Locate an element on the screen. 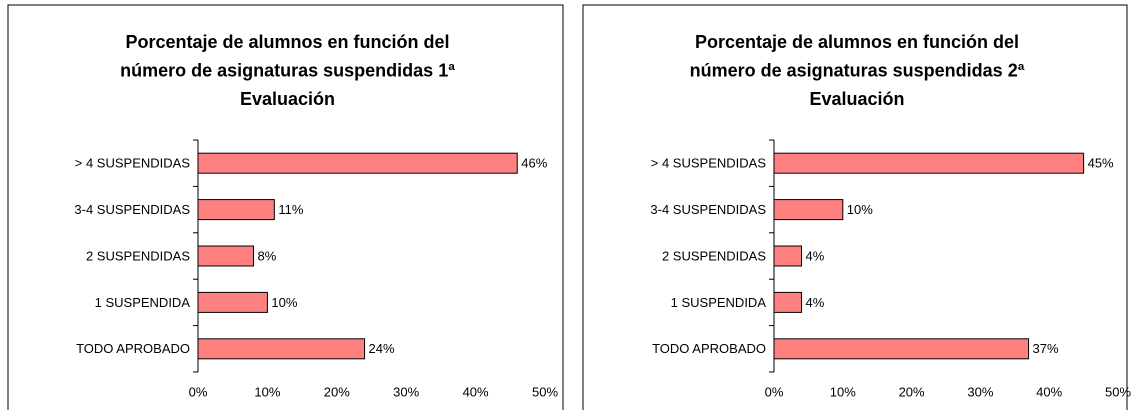 The width and height of the screenshot is (1134, 410). chart-title: número de asignaturas suspendidas 2ª is located at coordinates (857, 70).